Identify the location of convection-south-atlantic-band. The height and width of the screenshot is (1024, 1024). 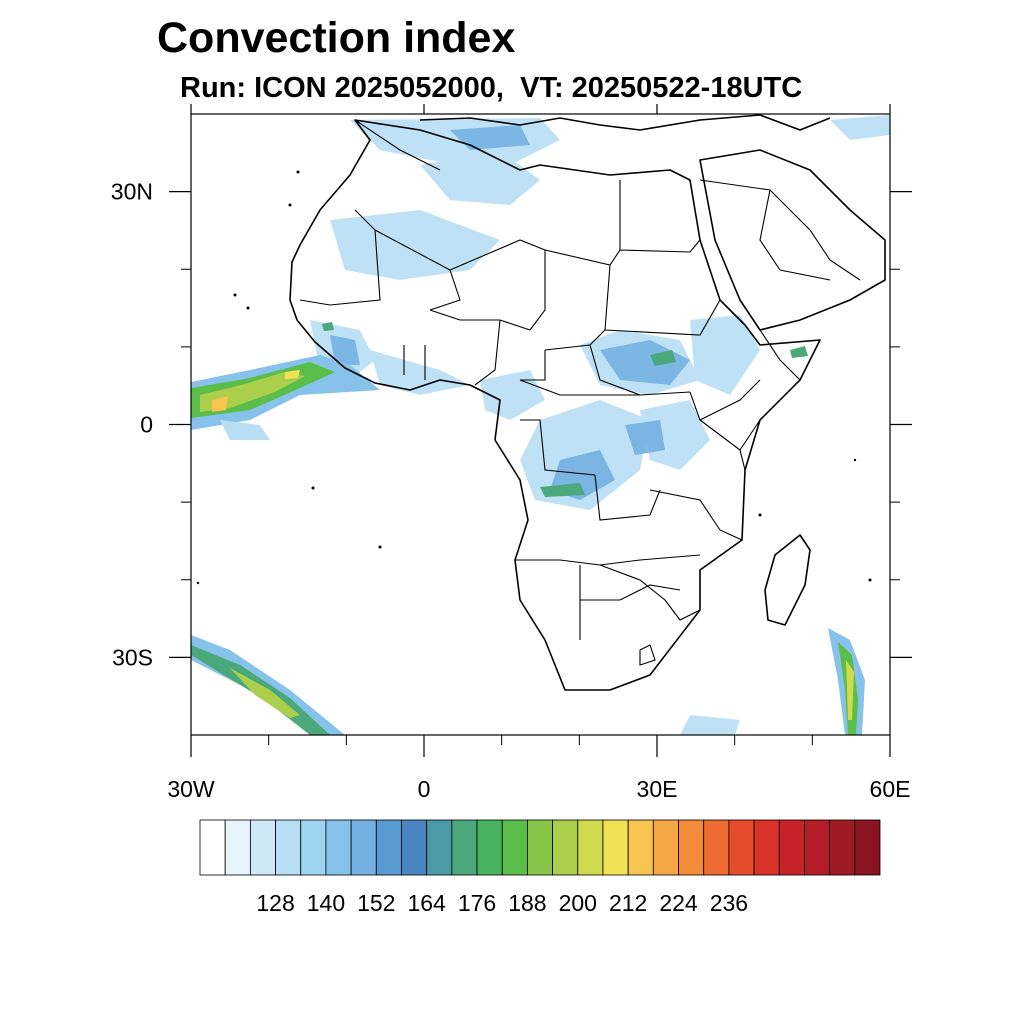
(268, 685).